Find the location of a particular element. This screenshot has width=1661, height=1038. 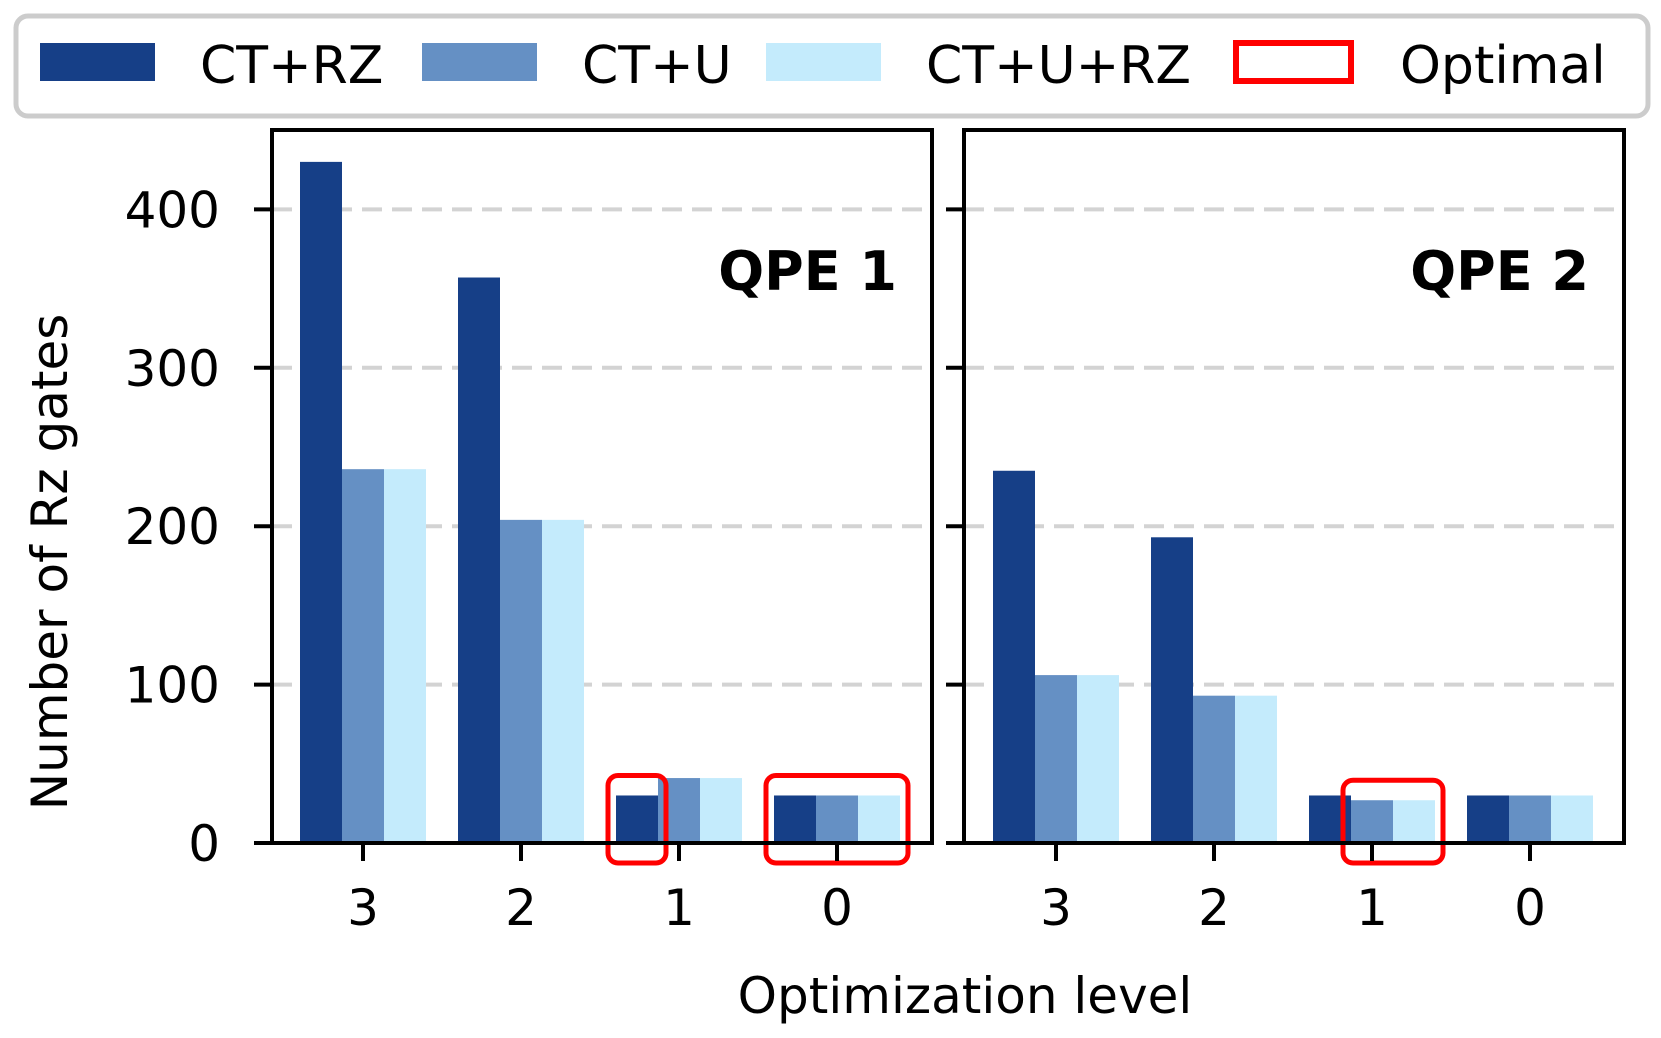

legend-label-ct-rz: CT+RZ is located at coordinates (291, 66).